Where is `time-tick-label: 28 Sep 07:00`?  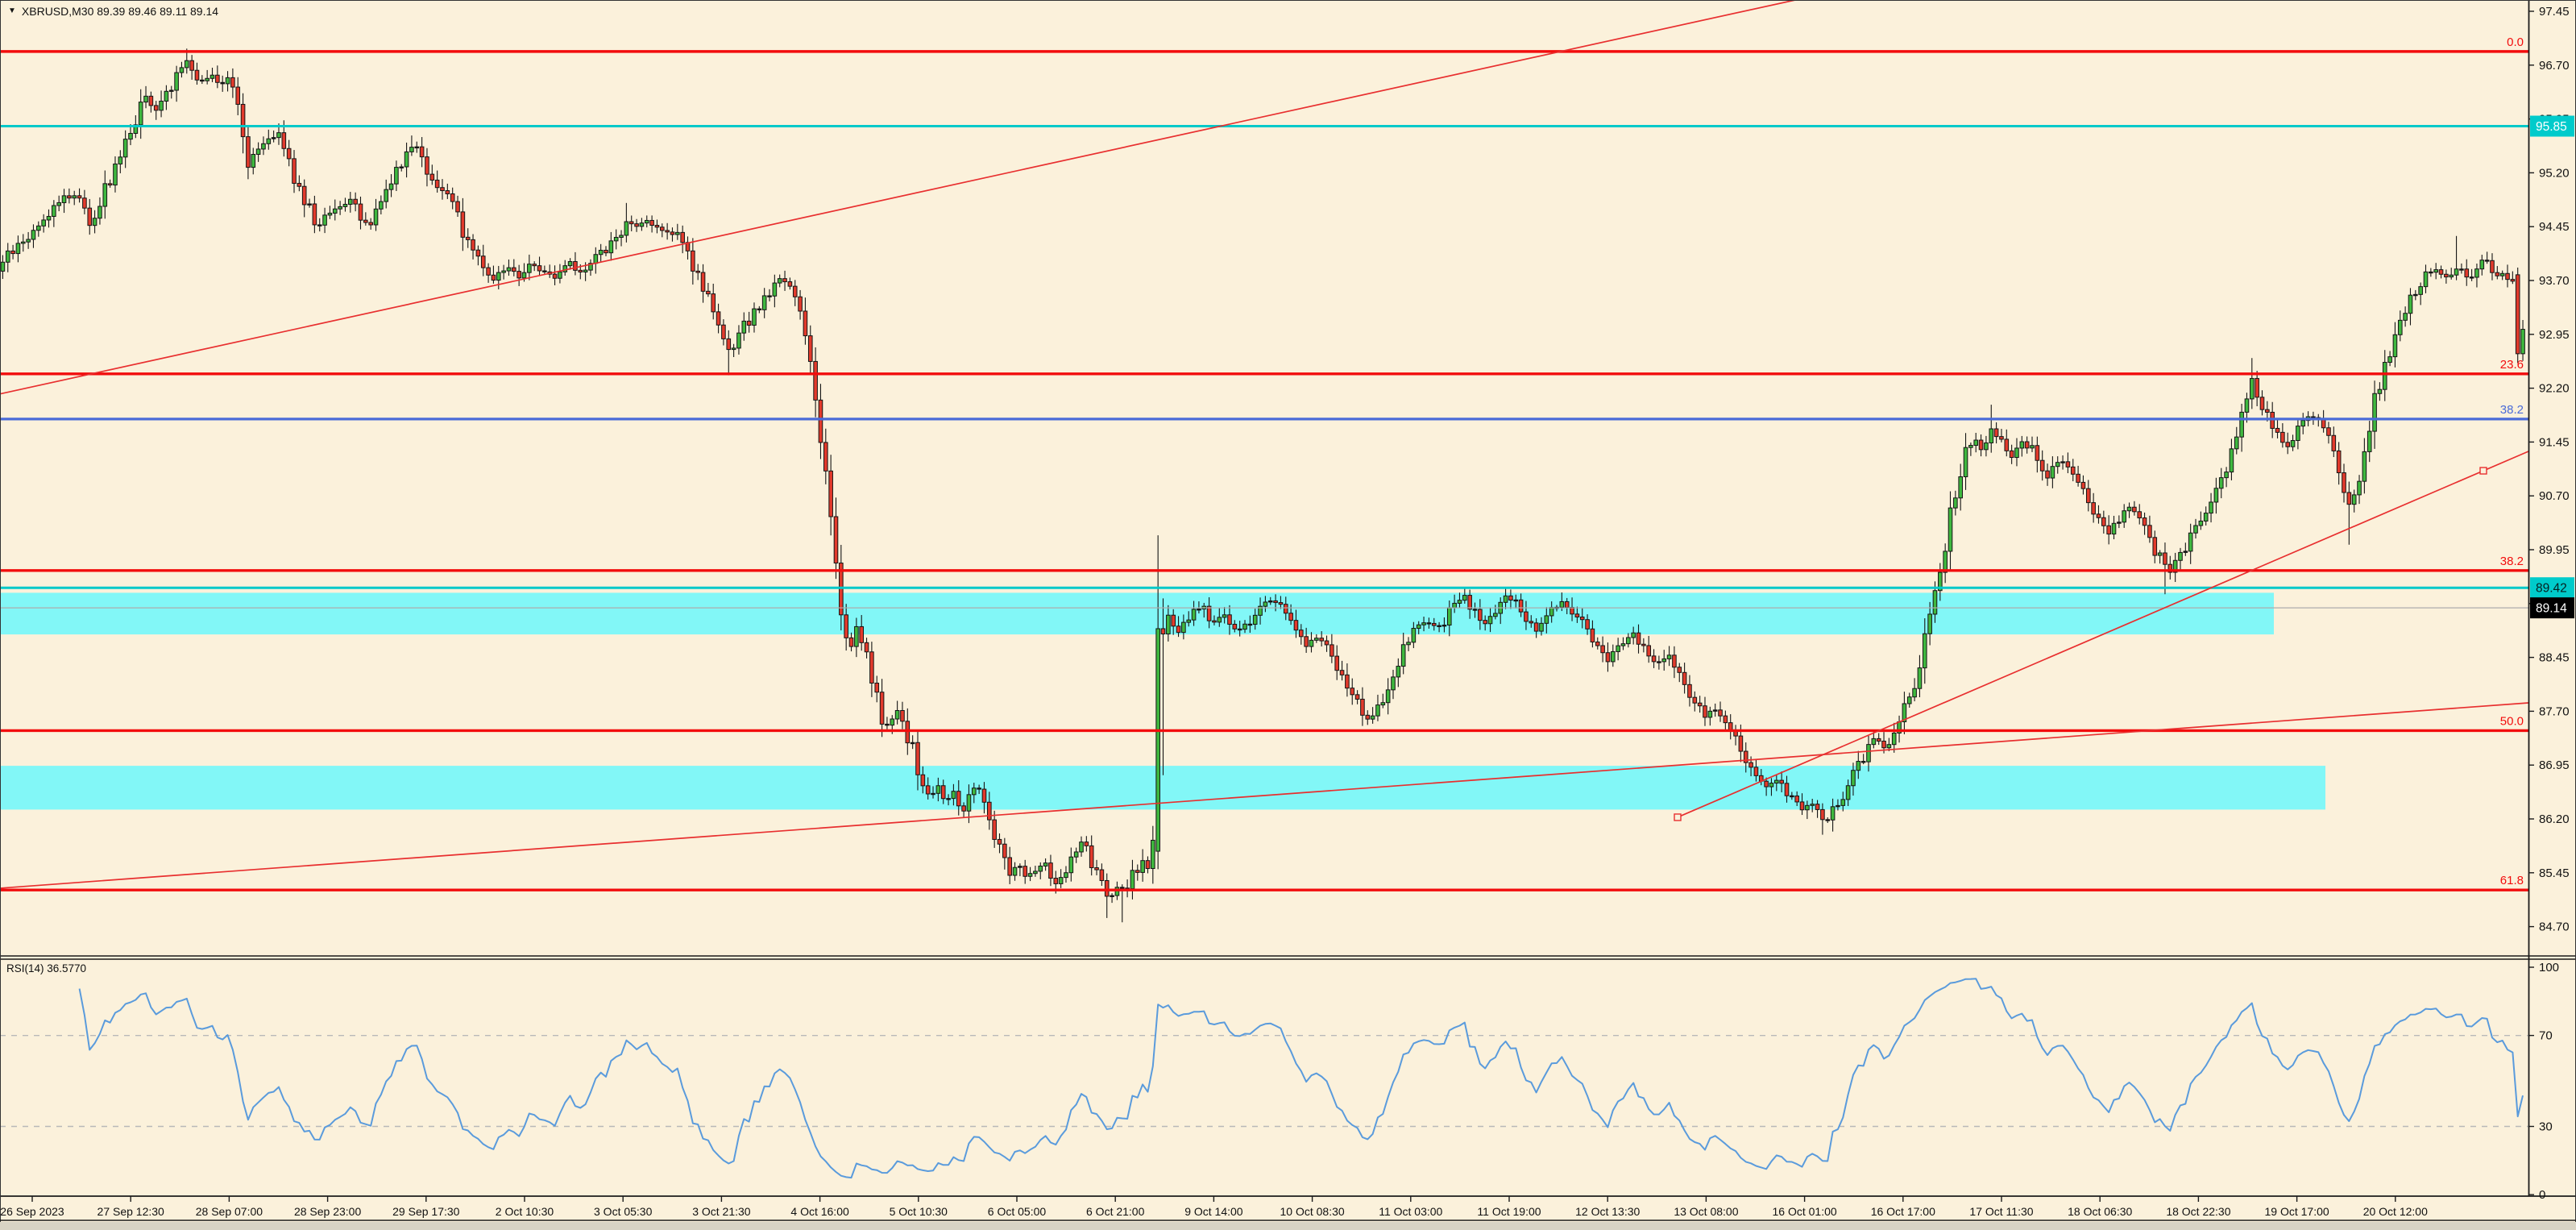 time-tick-label: 28 Sep 07:00 is located at coordinates (230, 1212).